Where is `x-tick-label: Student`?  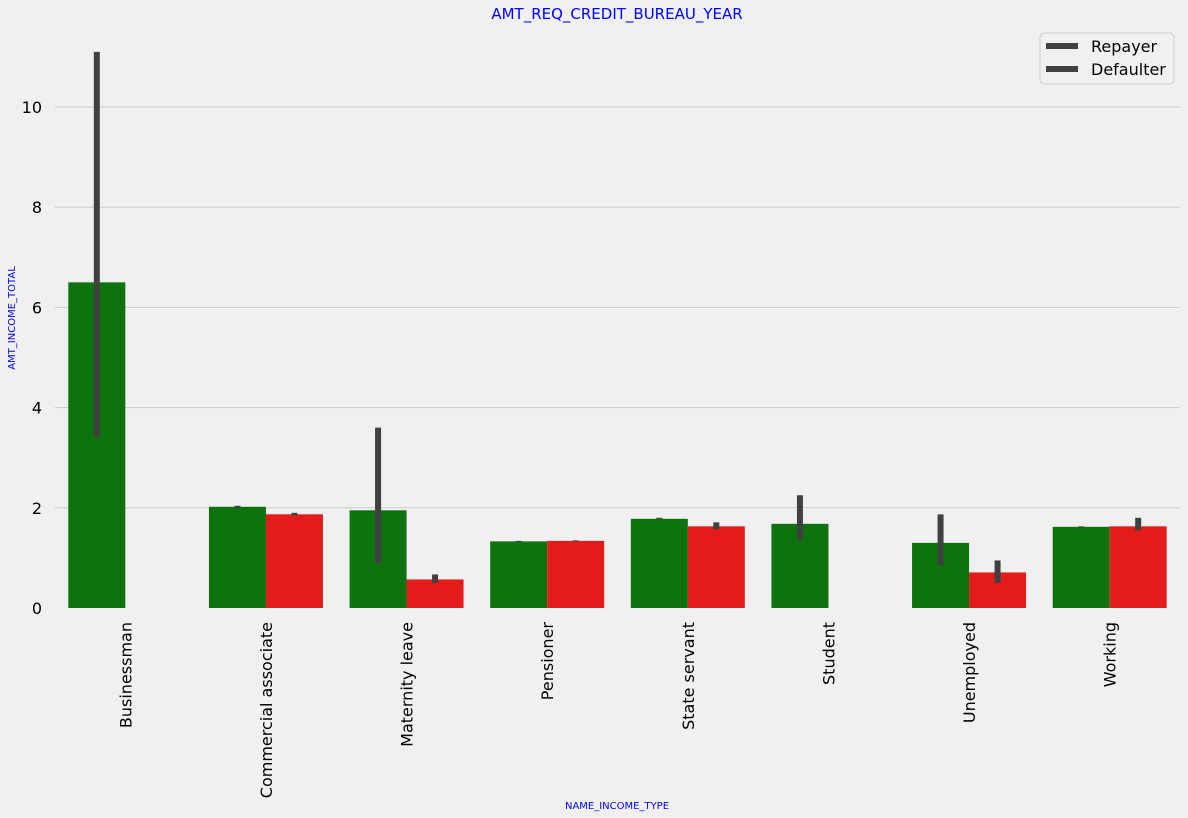
x-tick-label: Student is located at coordinates (828, 653).